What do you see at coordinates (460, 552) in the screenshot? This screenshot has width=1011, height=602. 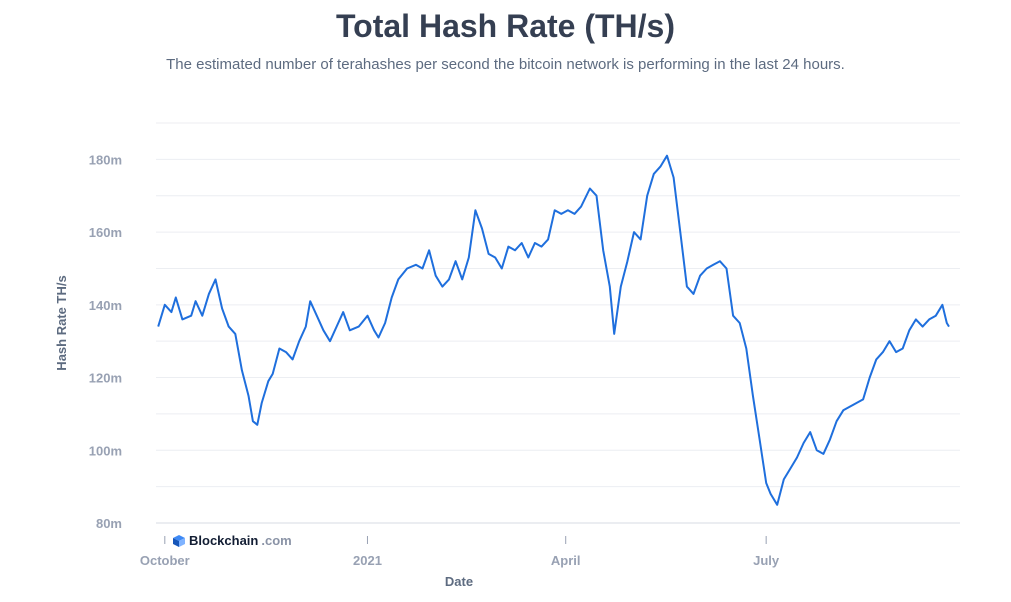 I see `x-axis: October 2021 April July` at bounding box center [460, 552].